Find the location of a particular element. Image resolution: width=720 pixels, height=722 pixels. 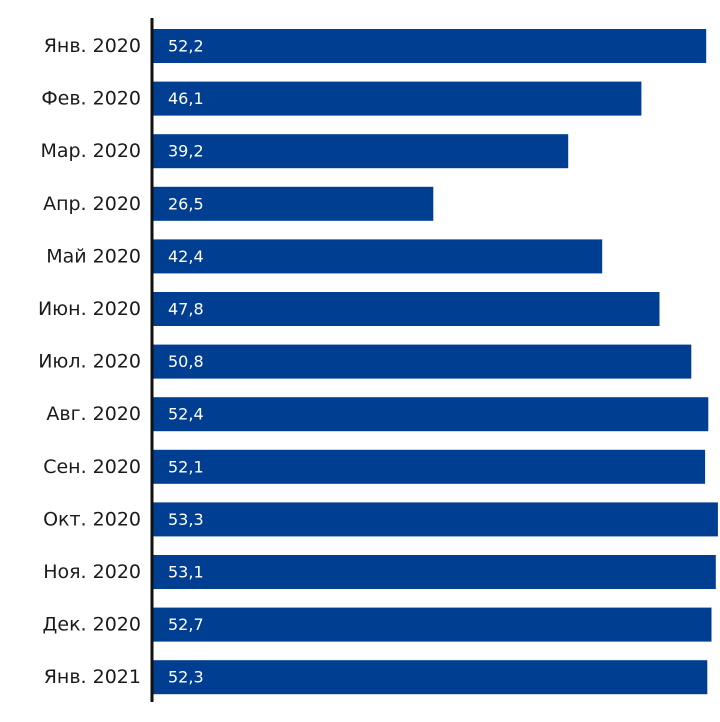

value-label: 53,3 is located at coordinates (186, 519).